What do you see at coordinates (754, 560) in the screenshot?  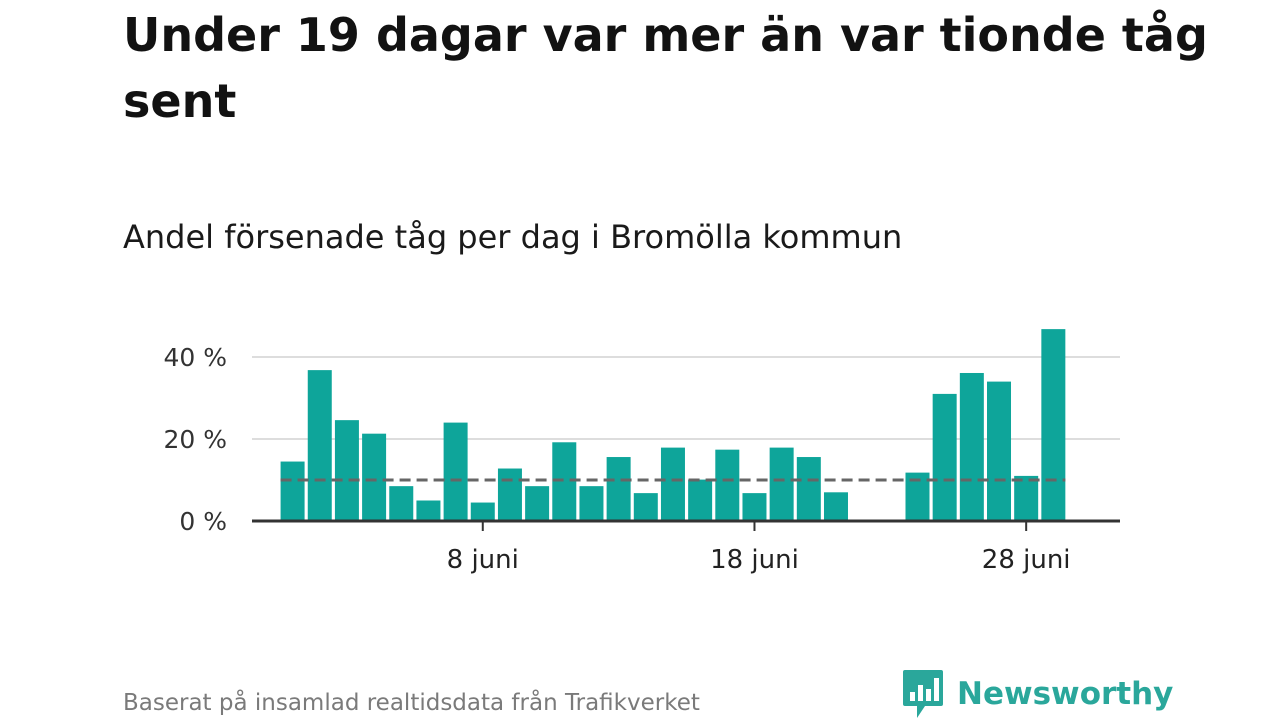 I see `x-tick-label: 18 juni` at bounding box center [754, 560].